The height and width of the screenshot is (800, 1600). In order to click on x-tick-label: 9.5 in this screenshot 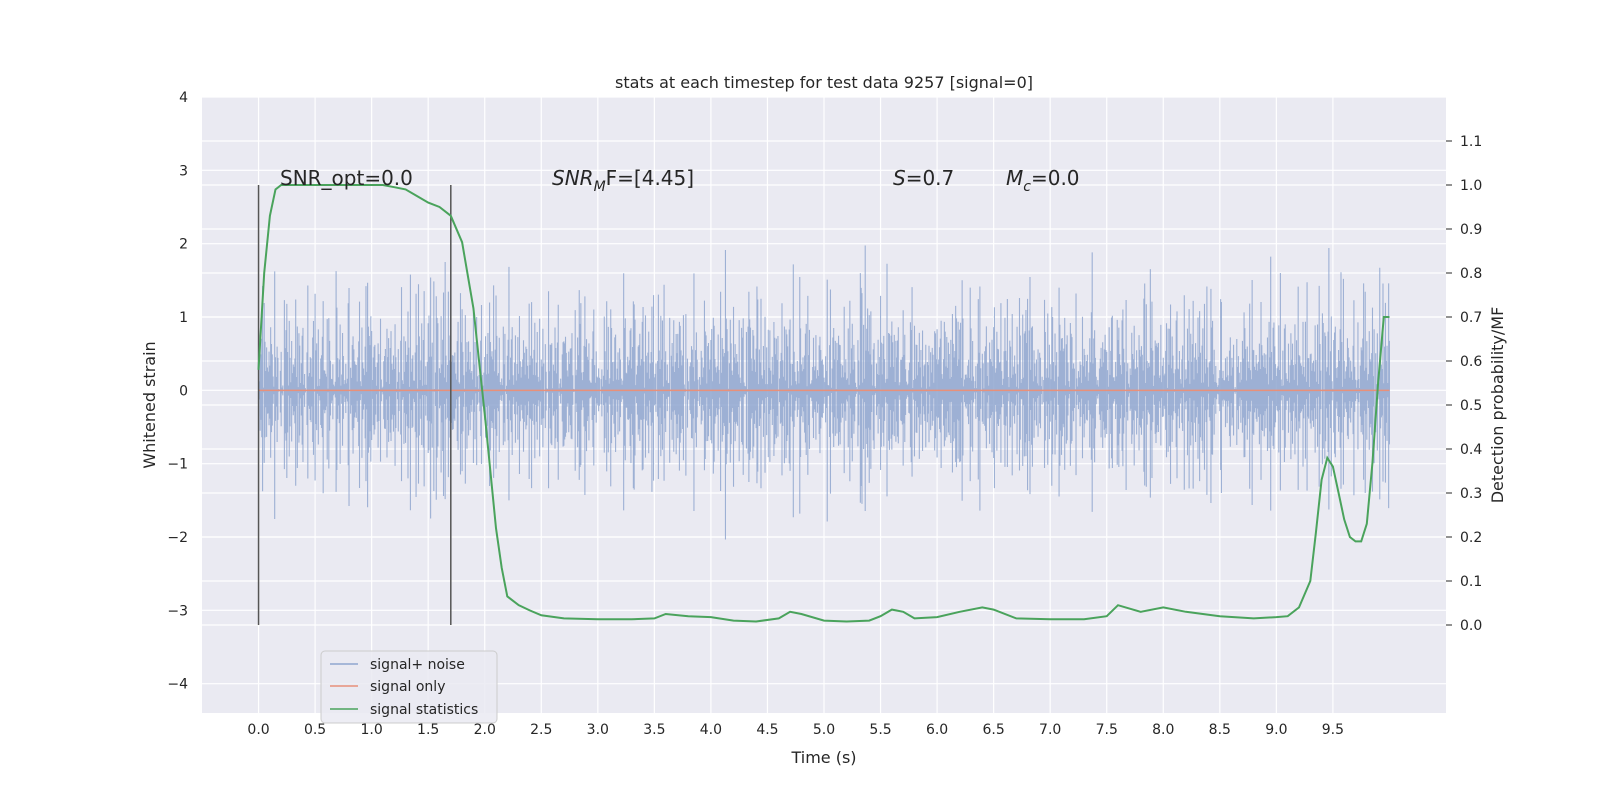, I will do `click(1333, 730)`.